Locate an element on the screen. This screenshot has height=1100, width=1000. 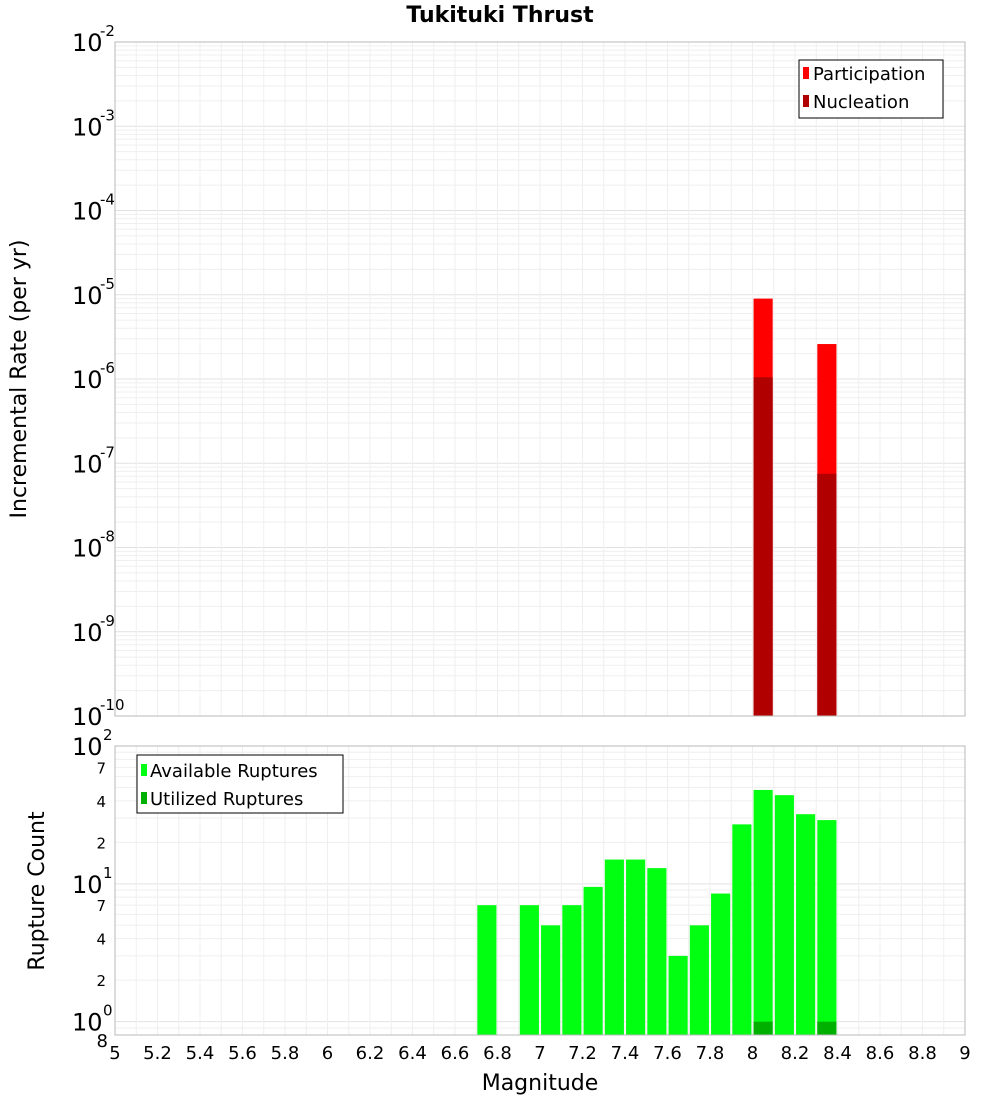
rate-y-tick-exponent: -5 is located at coordinates (107, 284).